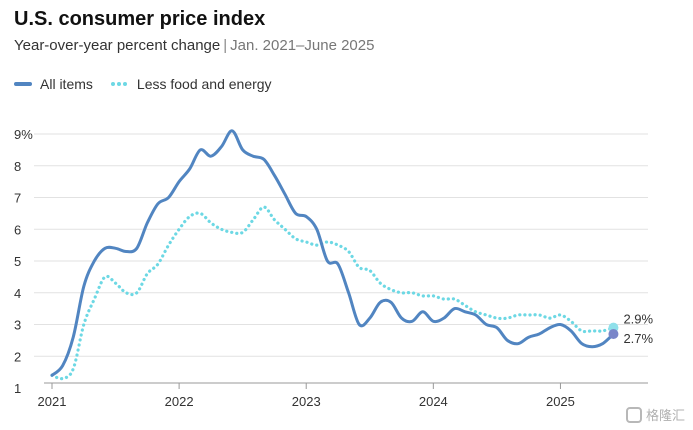 Image resolution: width=693 pixels, height=430 pixels. What do you see at coordinates (343, 395) in the screenshot?
I see `x-axis: 2021 2022 2023 2024 2025` at bounding box center [343, 395].